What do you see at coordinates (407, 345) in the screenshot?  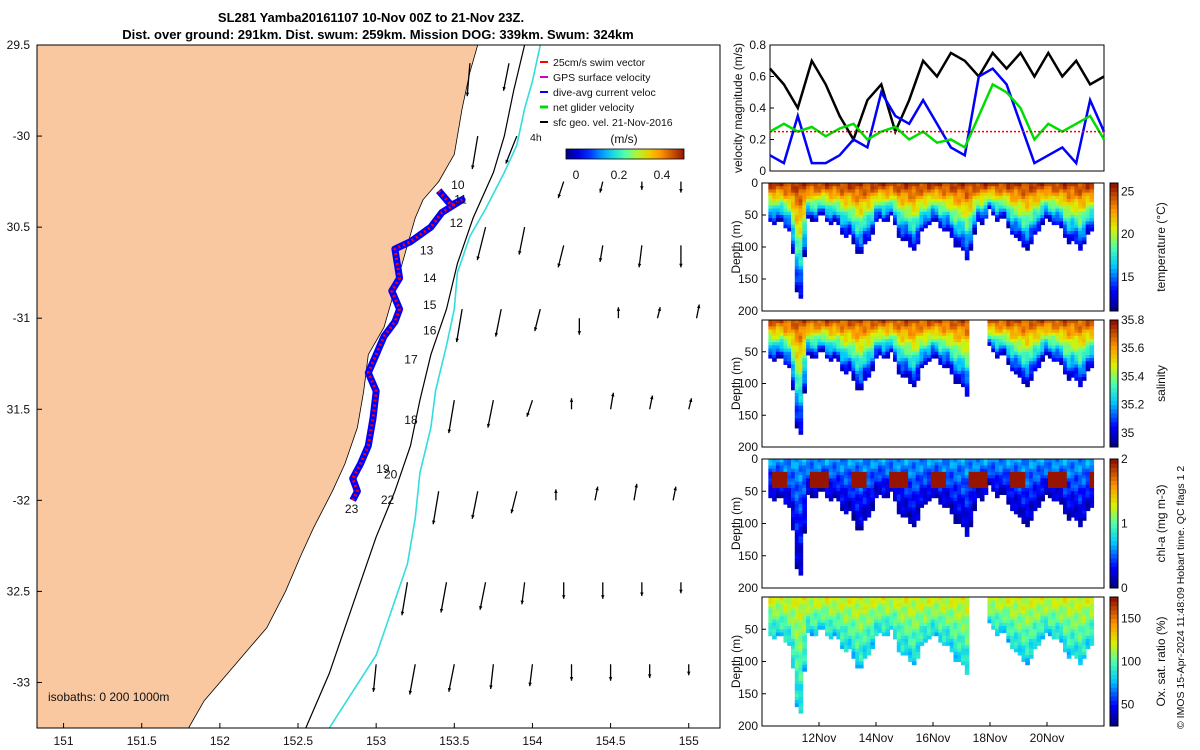 I see `swim-vector-track` at bounding box center [407, 345].